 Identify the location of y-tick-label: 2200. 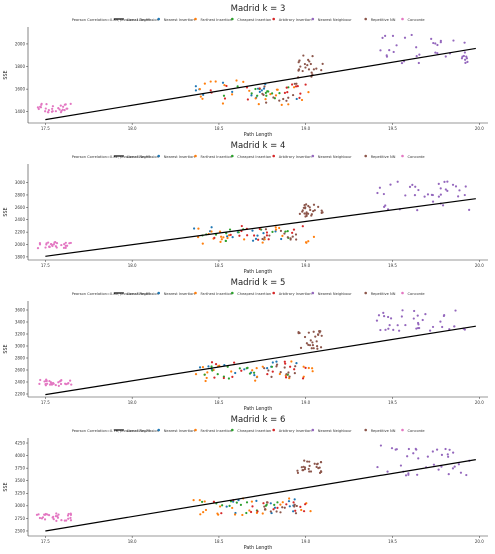
(20, 232).